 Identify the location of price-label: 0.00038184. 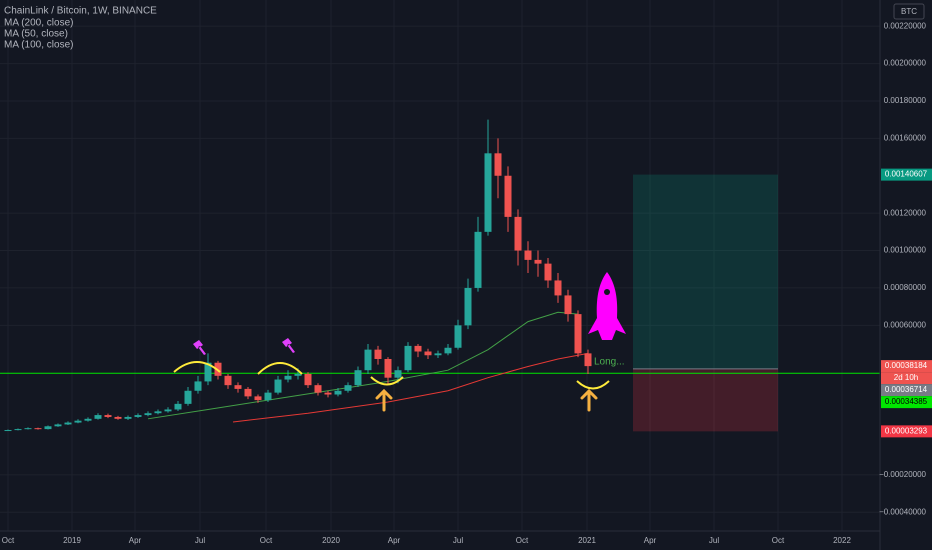
(906, 365).